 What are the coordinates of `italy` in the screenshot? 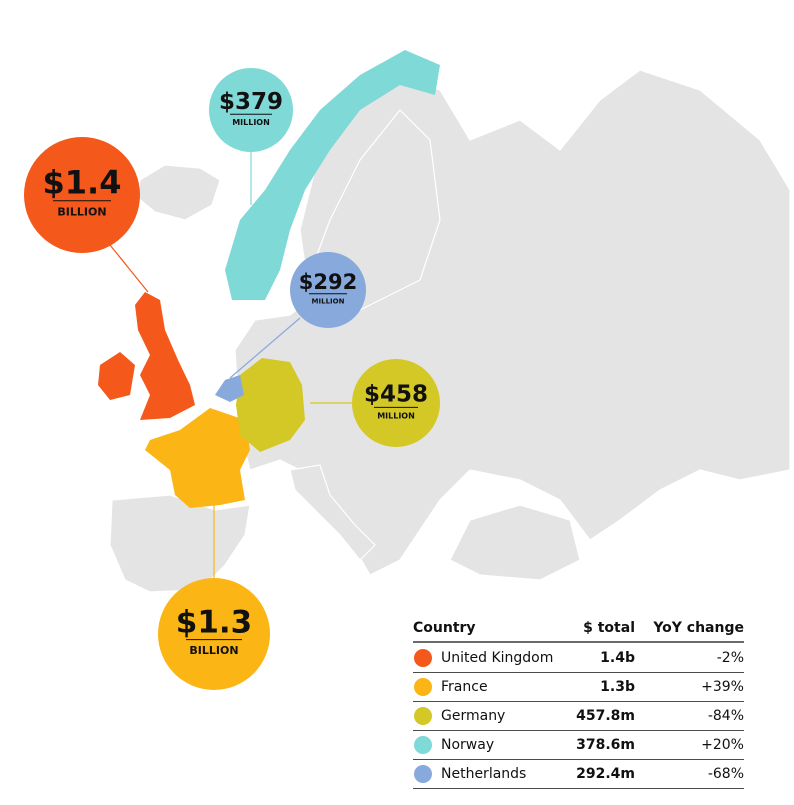 It's located at (332, 512).